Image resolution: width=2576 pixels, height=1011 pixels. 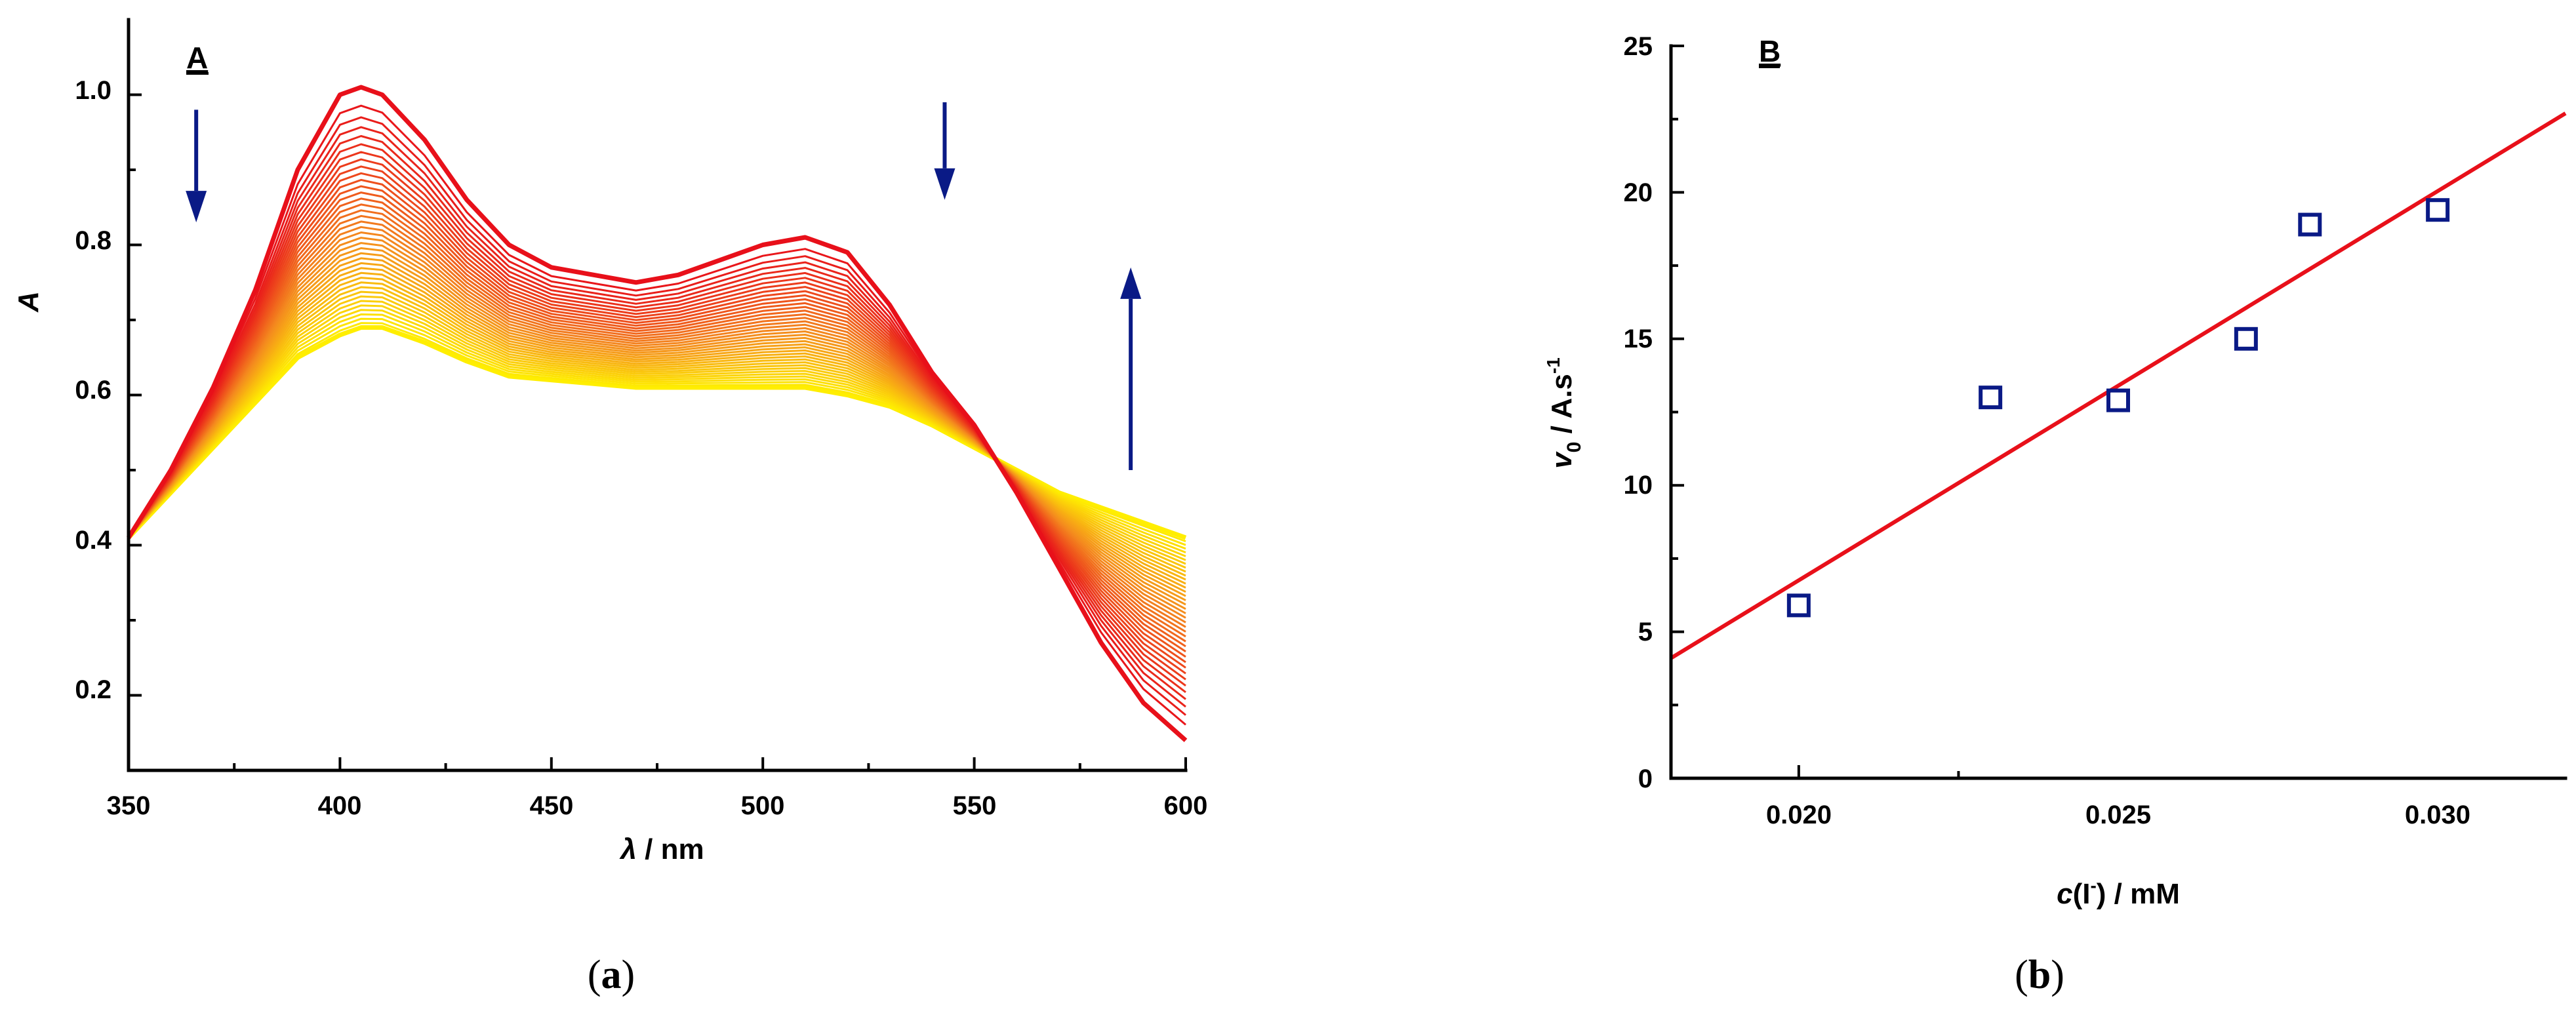 What do you see at coordinates (1186, 806) in the screenshot?
I see `panel-a-xtick-label: 600` at bounding box center [1186, 806].